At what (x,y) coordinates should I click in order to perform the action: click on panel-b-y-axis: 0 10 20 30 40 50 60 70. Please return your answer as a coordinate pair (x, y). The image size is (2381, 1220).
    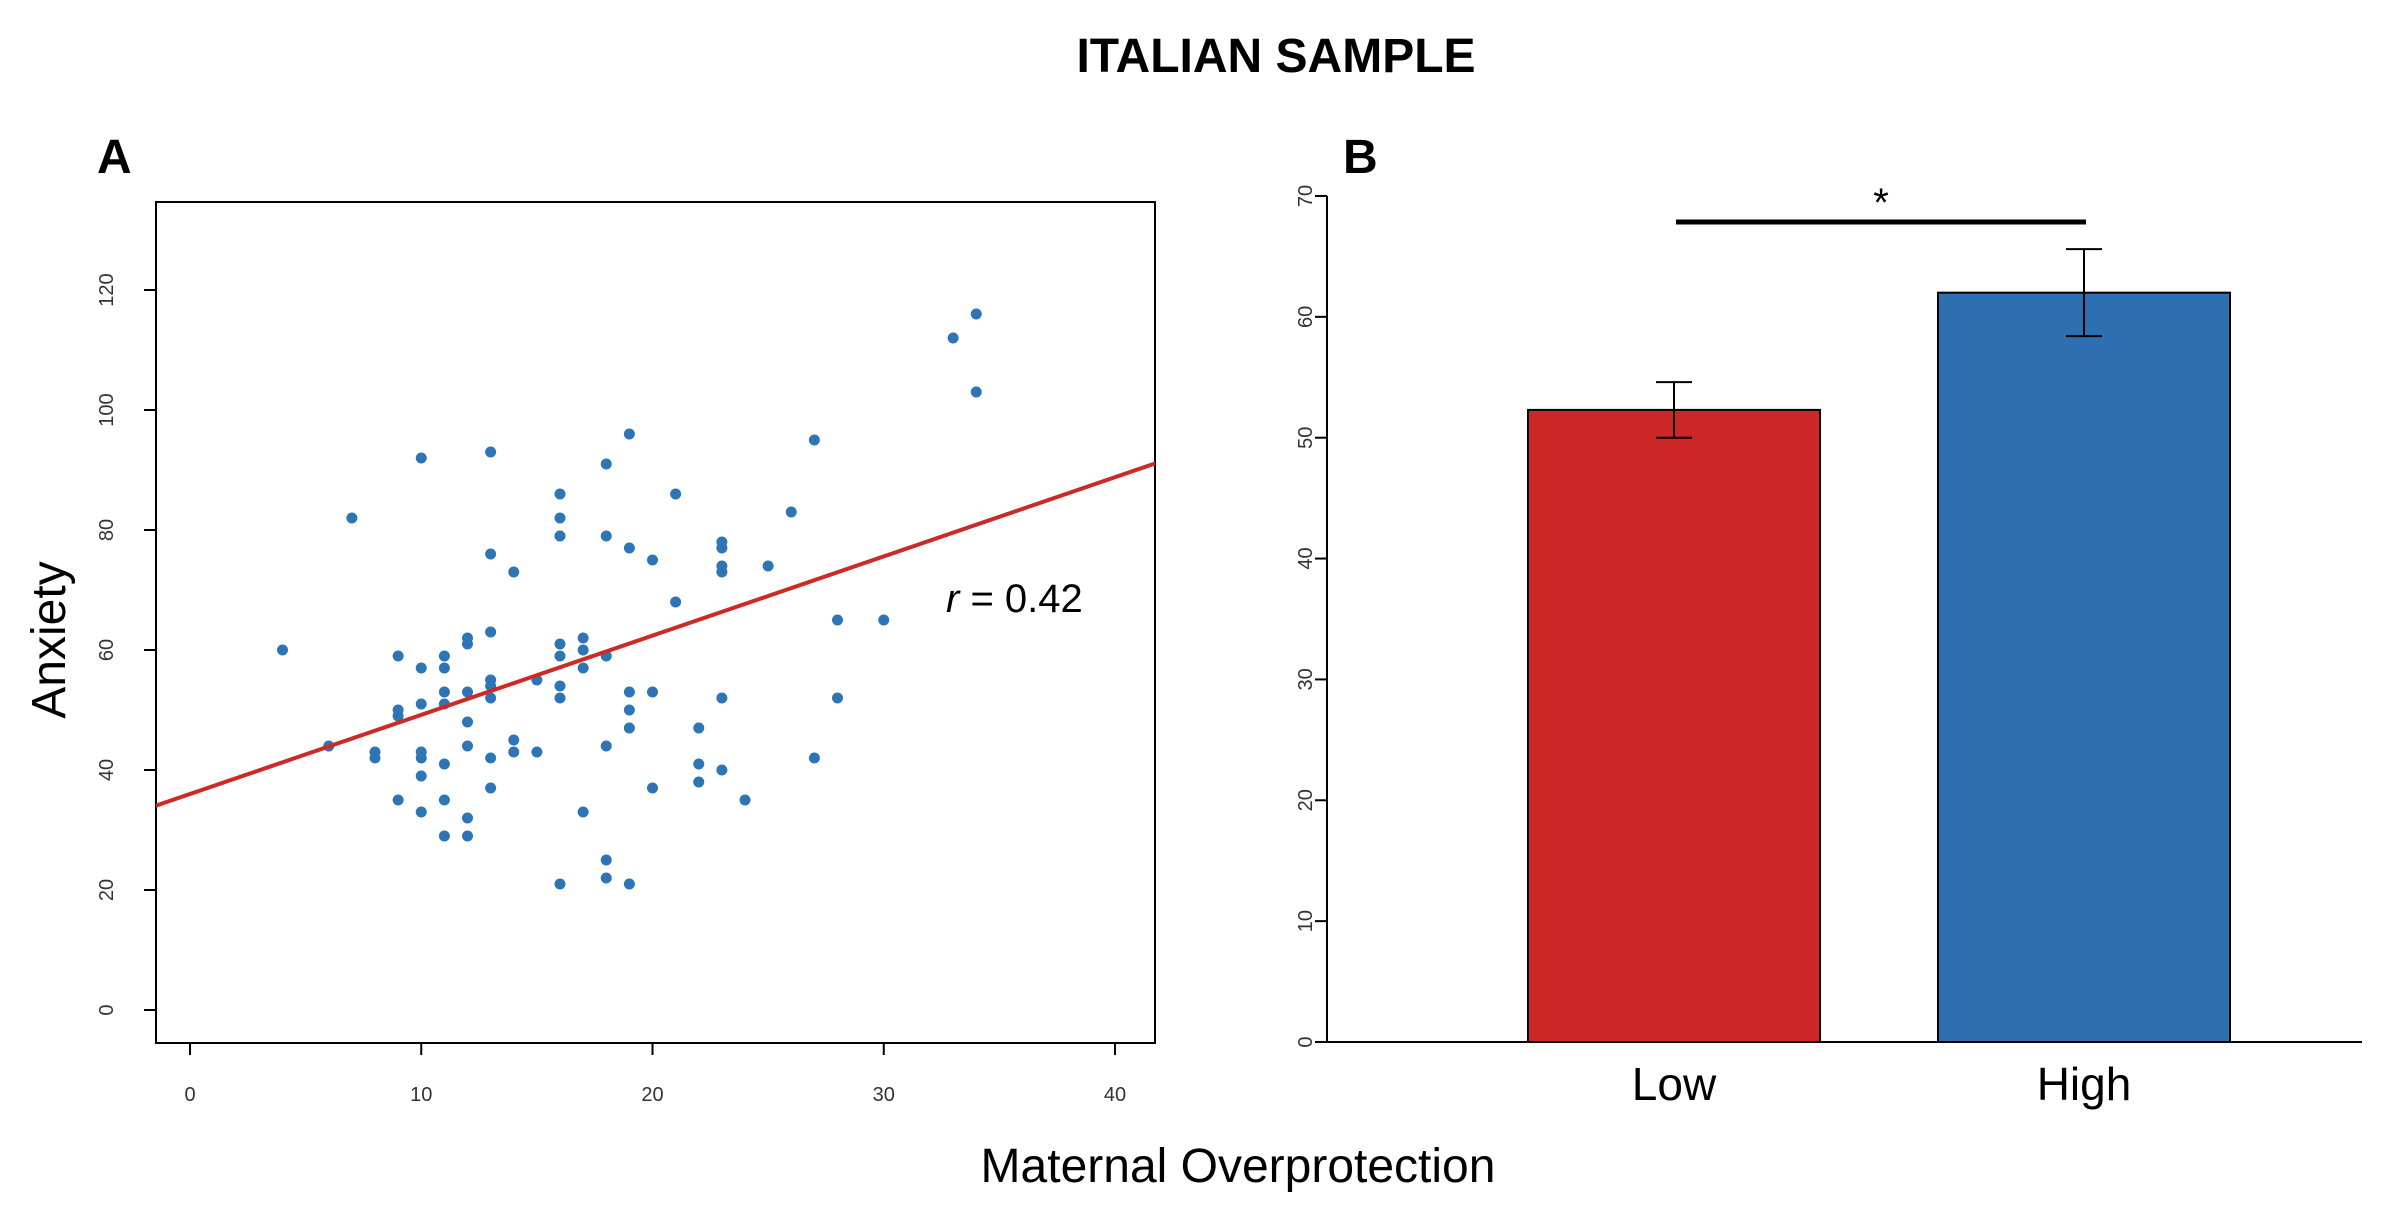
    Looking at the image, I should click on (1311, 616).